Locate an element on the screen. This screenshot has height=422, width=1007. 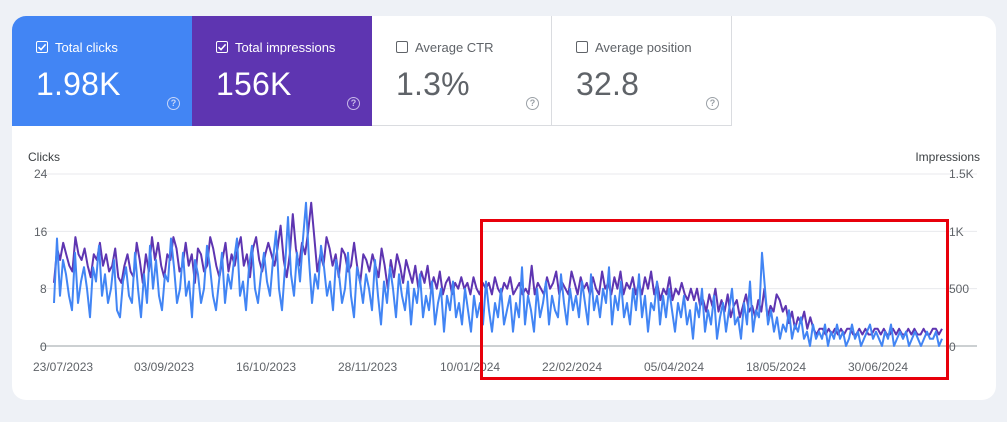
left-tick-label: 8 is located at coordinates (43, 289).